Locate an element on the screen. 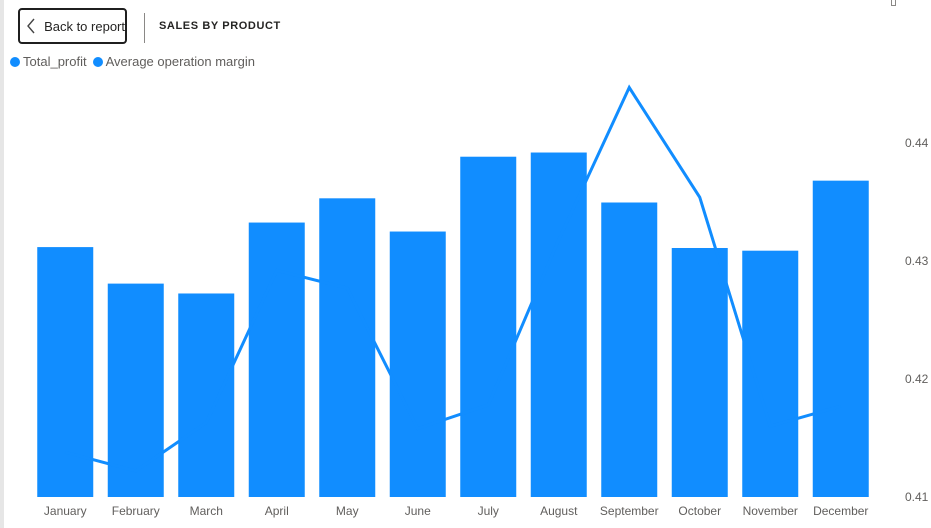 The image size is (931, 528). legend-item-average-operation-margin: Average operation margin is located at coordinates (173, 61).